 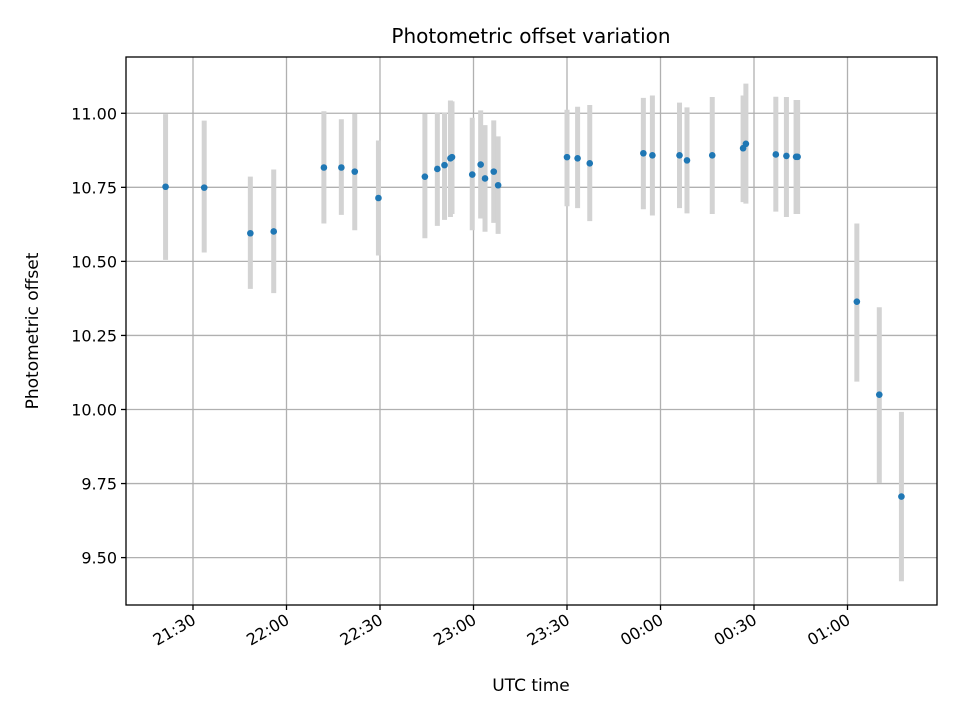 I want to click on y-tick-label: 9.75, so click(x=99, y=484).